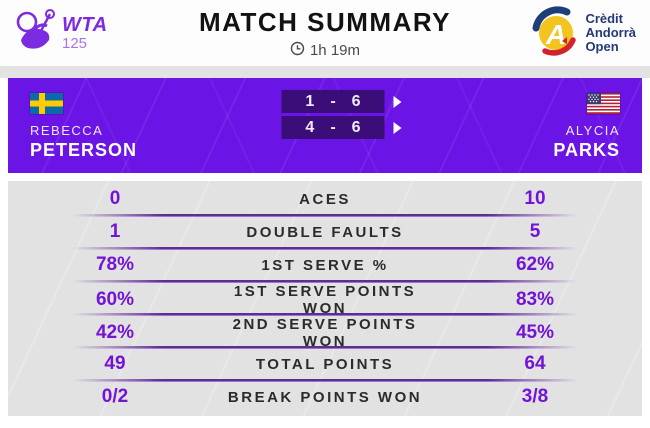 The image size is (650, 428). What do you see at coordinates (535, 264) in the screenshot?
I see `stat-right-value: 62%` at bounding box center [535, 264].